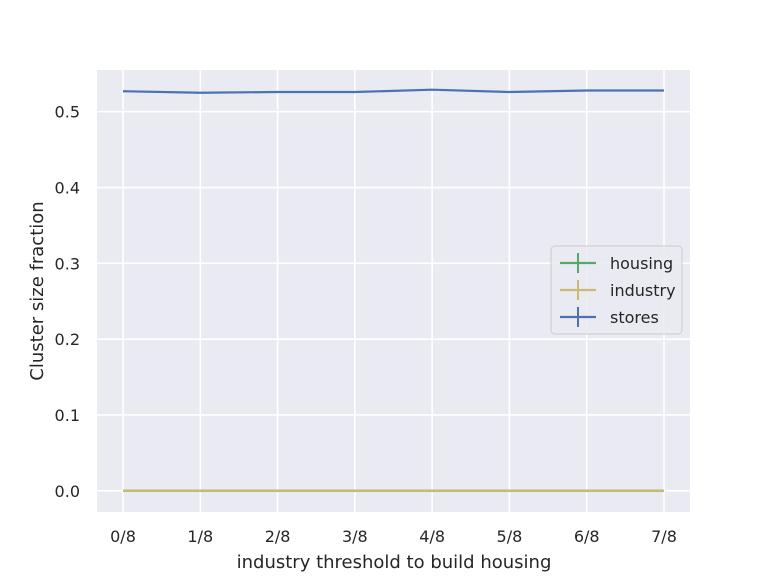 The height and width of the screenshot is (576, 768). I want to click on x-tick-label: 0/8, so click(123, 536).